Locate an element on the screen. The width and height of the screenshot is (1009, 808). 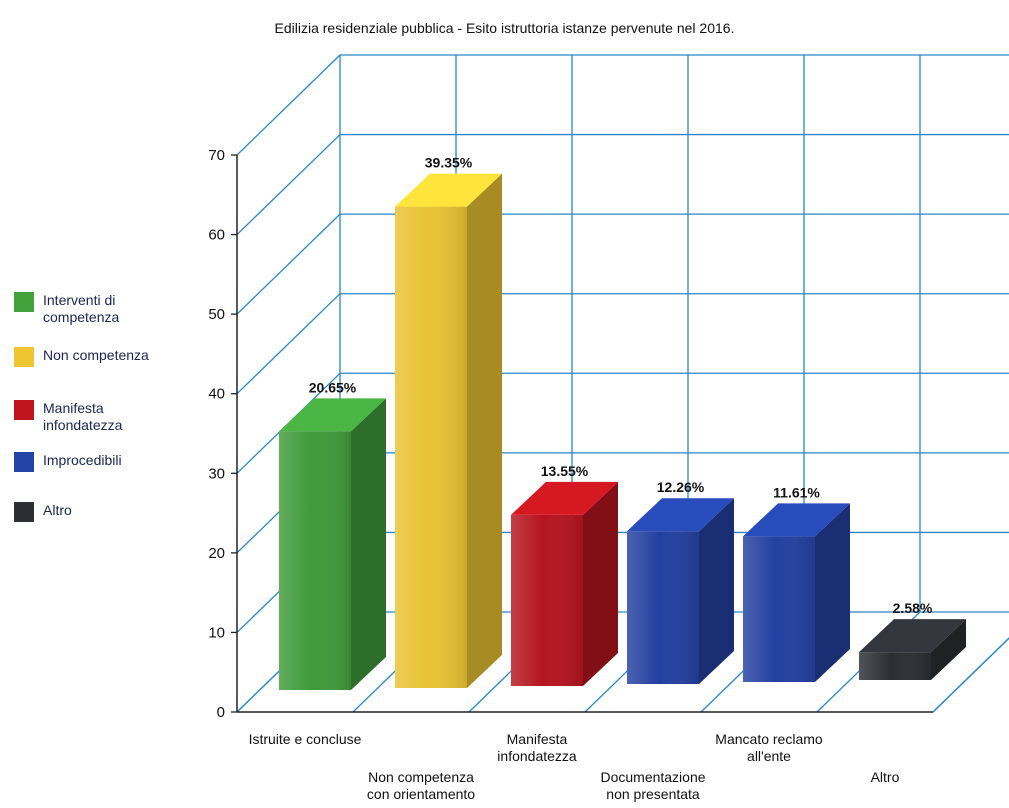
data-label: 11.61% is located at coordinates (796, 492).